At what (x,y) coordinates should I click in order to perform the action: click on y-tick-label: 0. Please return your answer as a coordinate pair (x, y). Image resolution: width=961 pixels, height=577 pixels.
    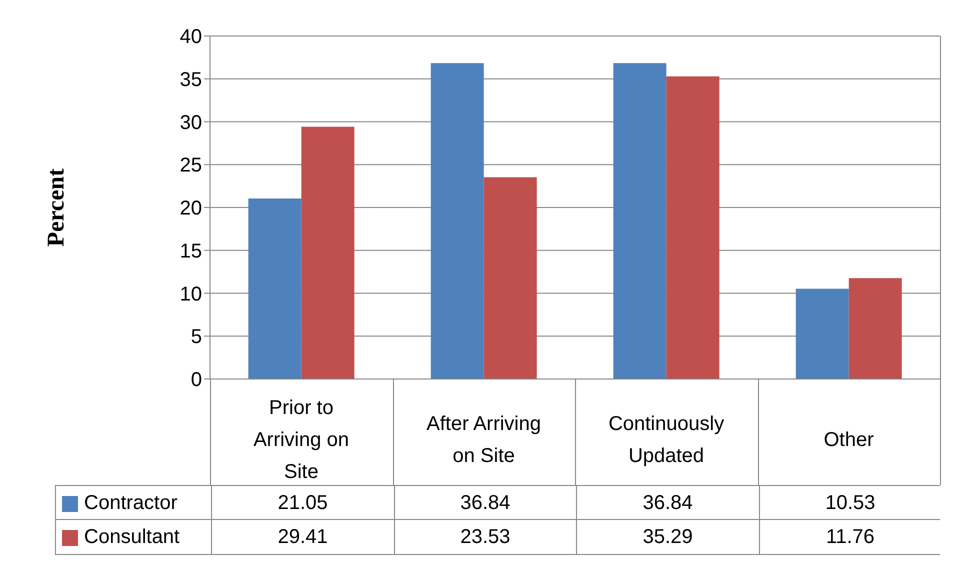
    Looking at the image, I should click on (196, 380).